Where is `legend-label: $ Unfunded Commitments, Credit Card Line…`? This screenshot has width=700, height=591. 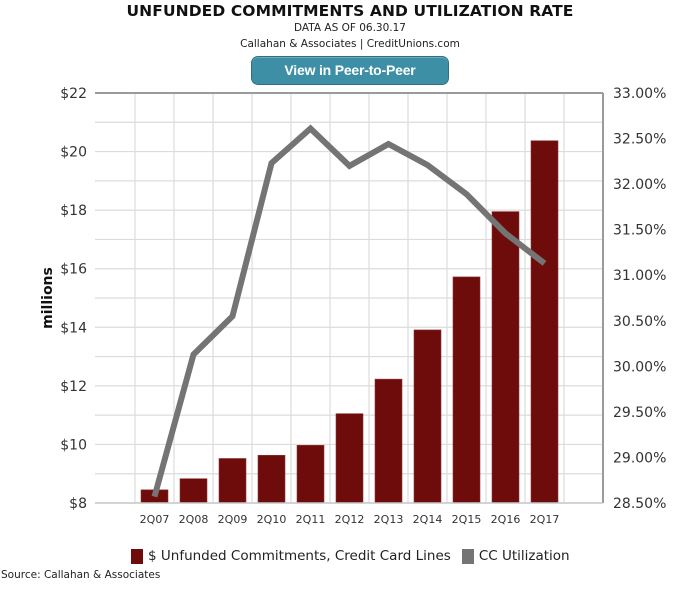 legend-label: $ Unfunded Commitments, Credit Card Line… is located at coordinates (299, 556).